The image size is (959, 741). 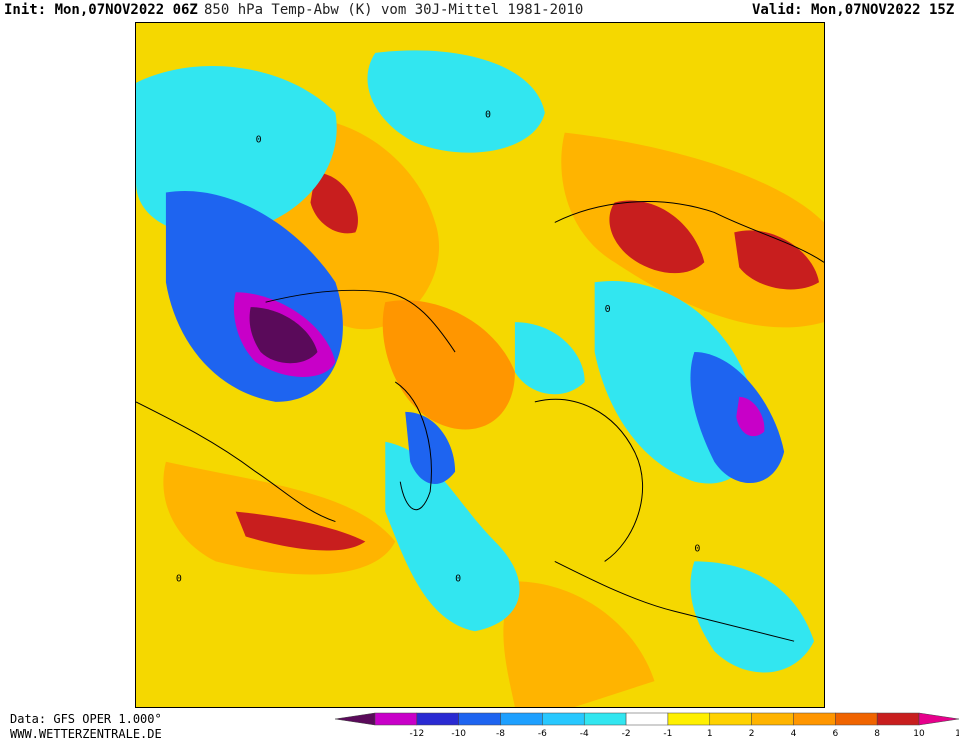 I want to click on coastline-siberia, so click(x=689, y=232).